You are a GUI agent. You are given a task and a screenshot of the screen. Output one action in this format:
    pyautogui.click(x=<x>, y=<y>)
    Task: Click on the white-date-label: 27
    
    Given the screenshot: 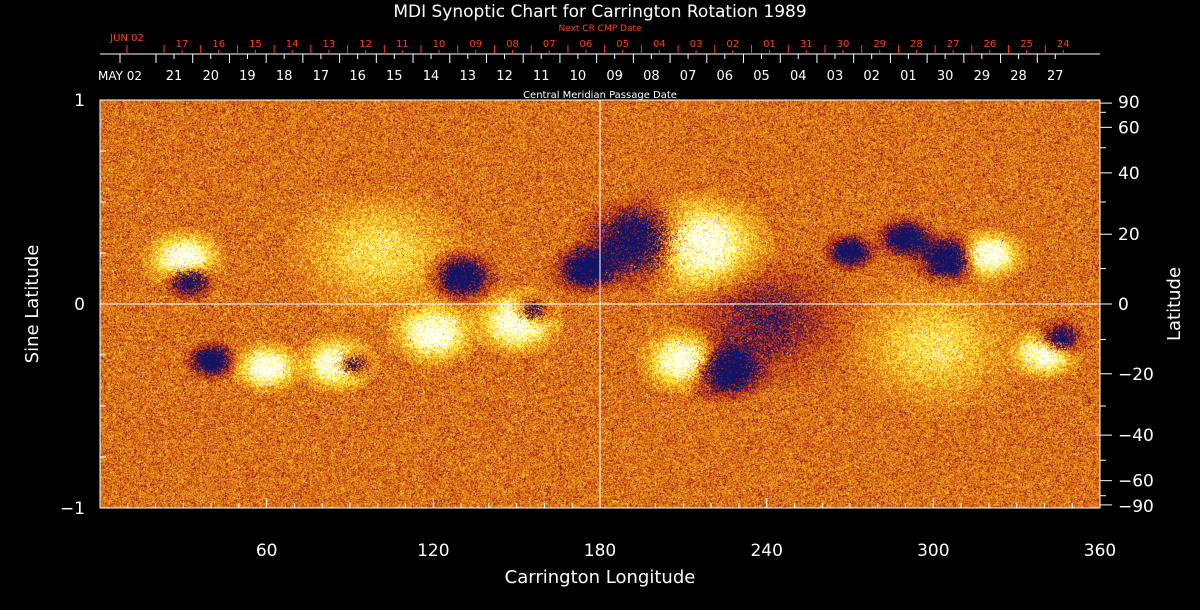 What is the action you would take?
    pyautogui.click(x=1055, y=76)
    